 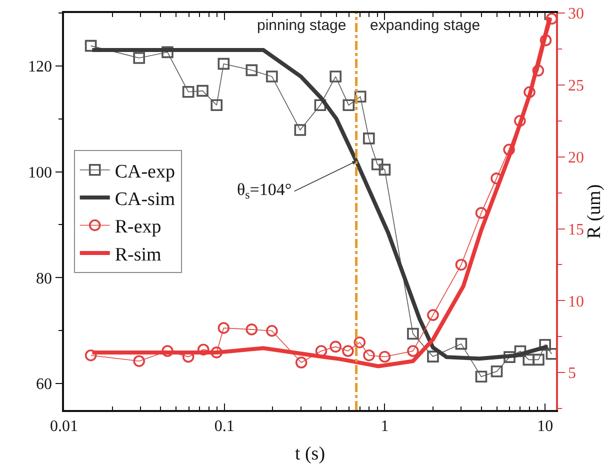 What do you see at coordinates (594, 211) in the screenshot?
I see `y2-axis-title: R (um)` at bounding box center [594, 211].